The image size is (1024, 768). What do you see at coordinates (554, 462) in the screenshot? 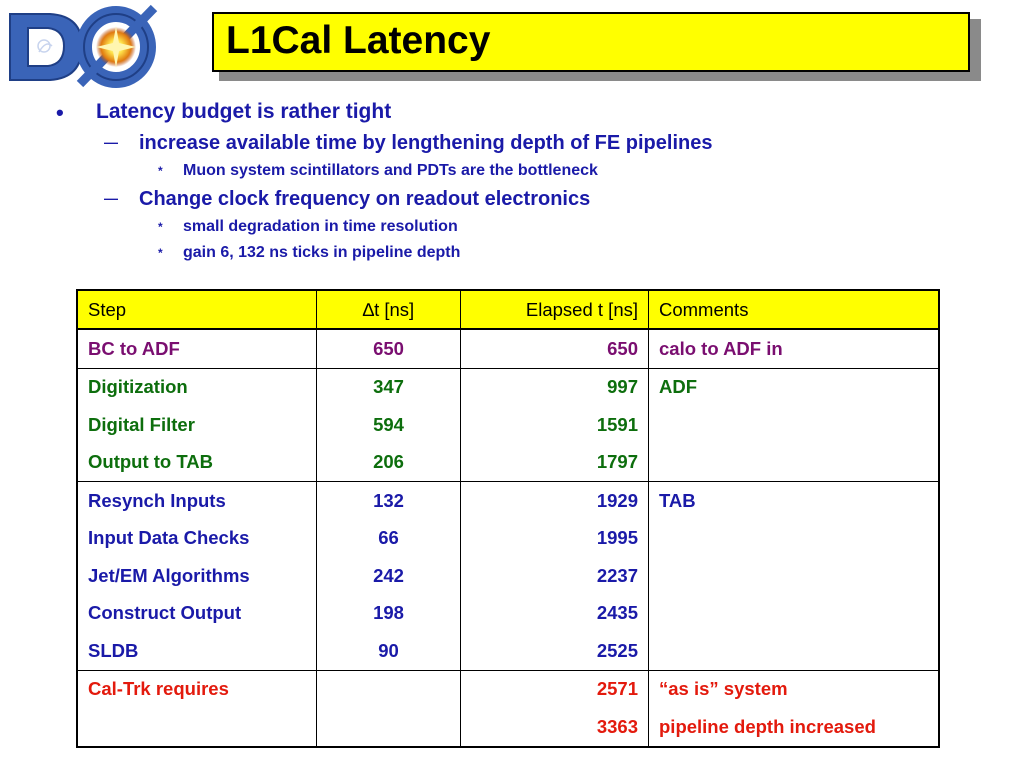
I see `cell-elapsed: 1797` at bounding box center [554, 462].